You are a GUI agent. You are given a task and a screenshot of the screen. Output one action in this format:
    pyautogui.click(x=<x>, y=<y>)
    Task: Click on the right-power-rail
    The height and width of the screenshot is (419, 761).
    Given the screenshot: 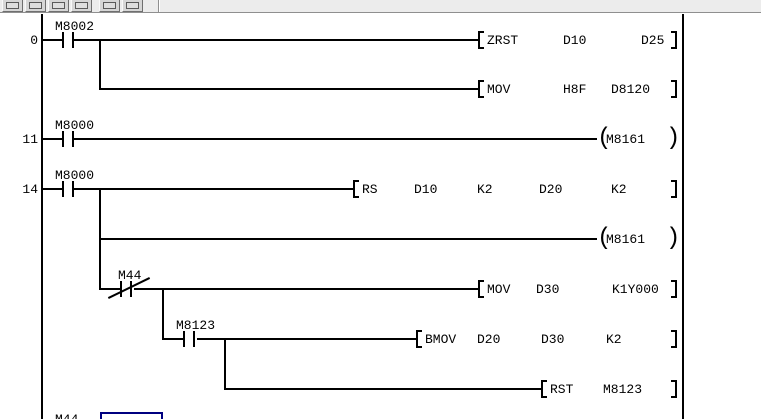 What is the action you would take?
    pyautogui.click(x=683, y=216)
    